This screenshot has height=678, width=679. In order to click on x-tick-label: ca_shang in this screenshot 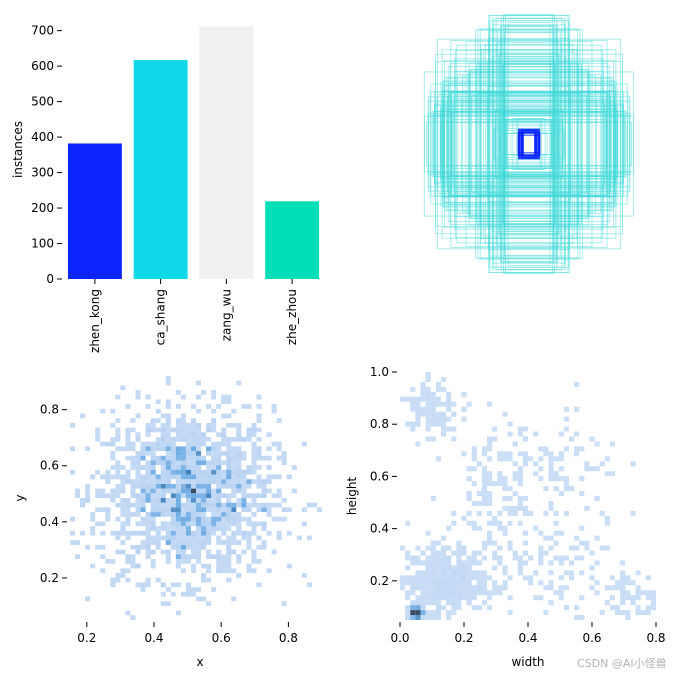, I will do `click(161, 317)`.